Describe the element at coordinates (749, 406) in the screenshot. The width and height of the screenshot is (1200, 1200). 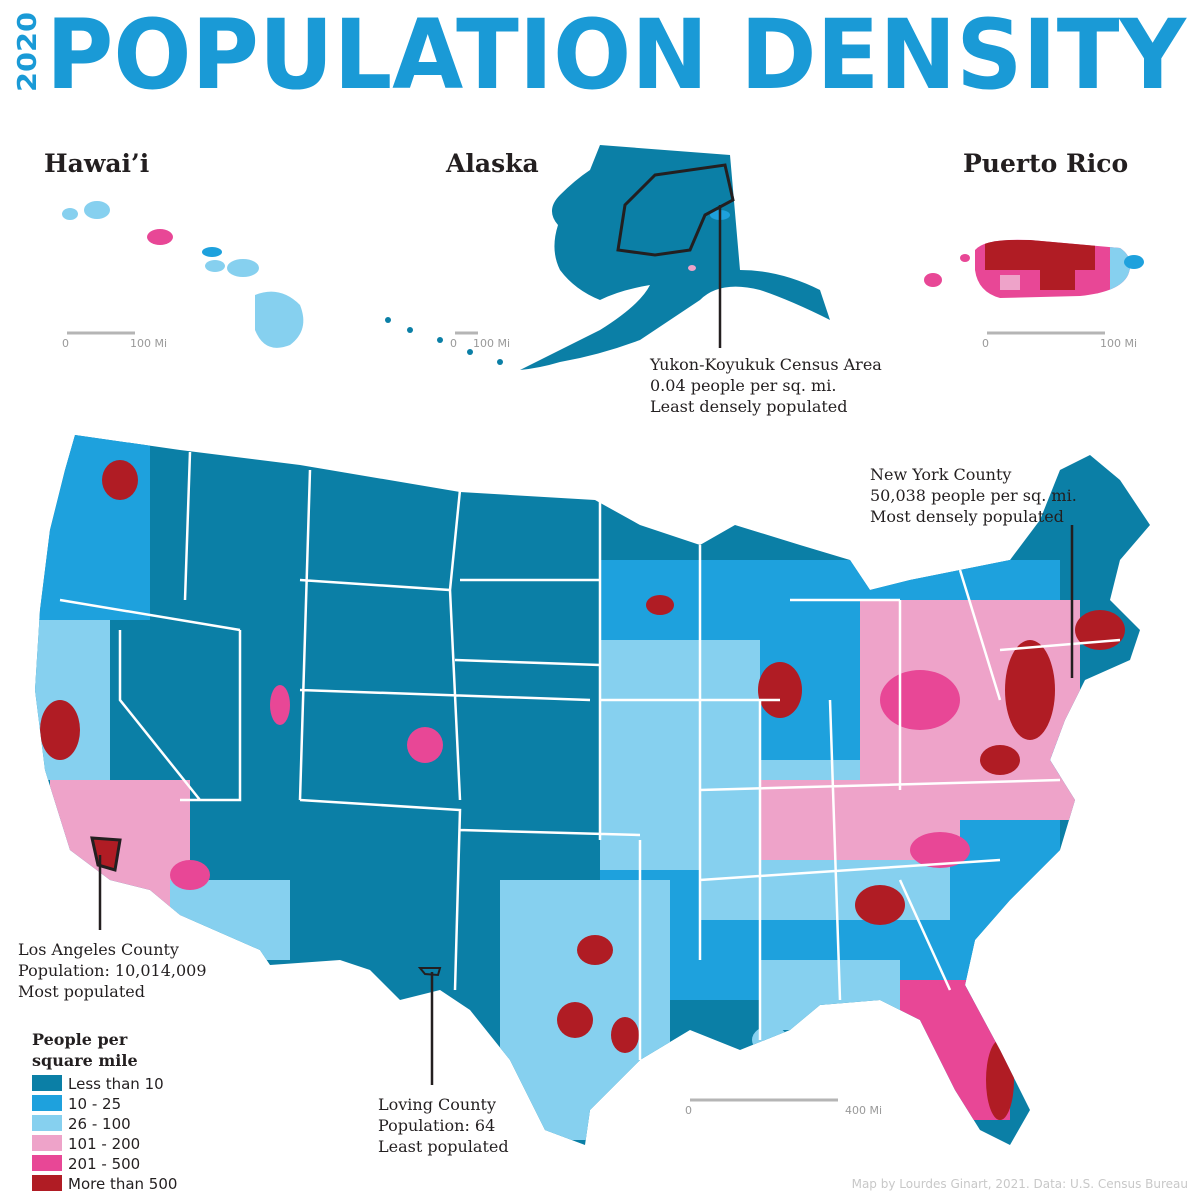
I see `annotation-line: Least densely populated` at that location.